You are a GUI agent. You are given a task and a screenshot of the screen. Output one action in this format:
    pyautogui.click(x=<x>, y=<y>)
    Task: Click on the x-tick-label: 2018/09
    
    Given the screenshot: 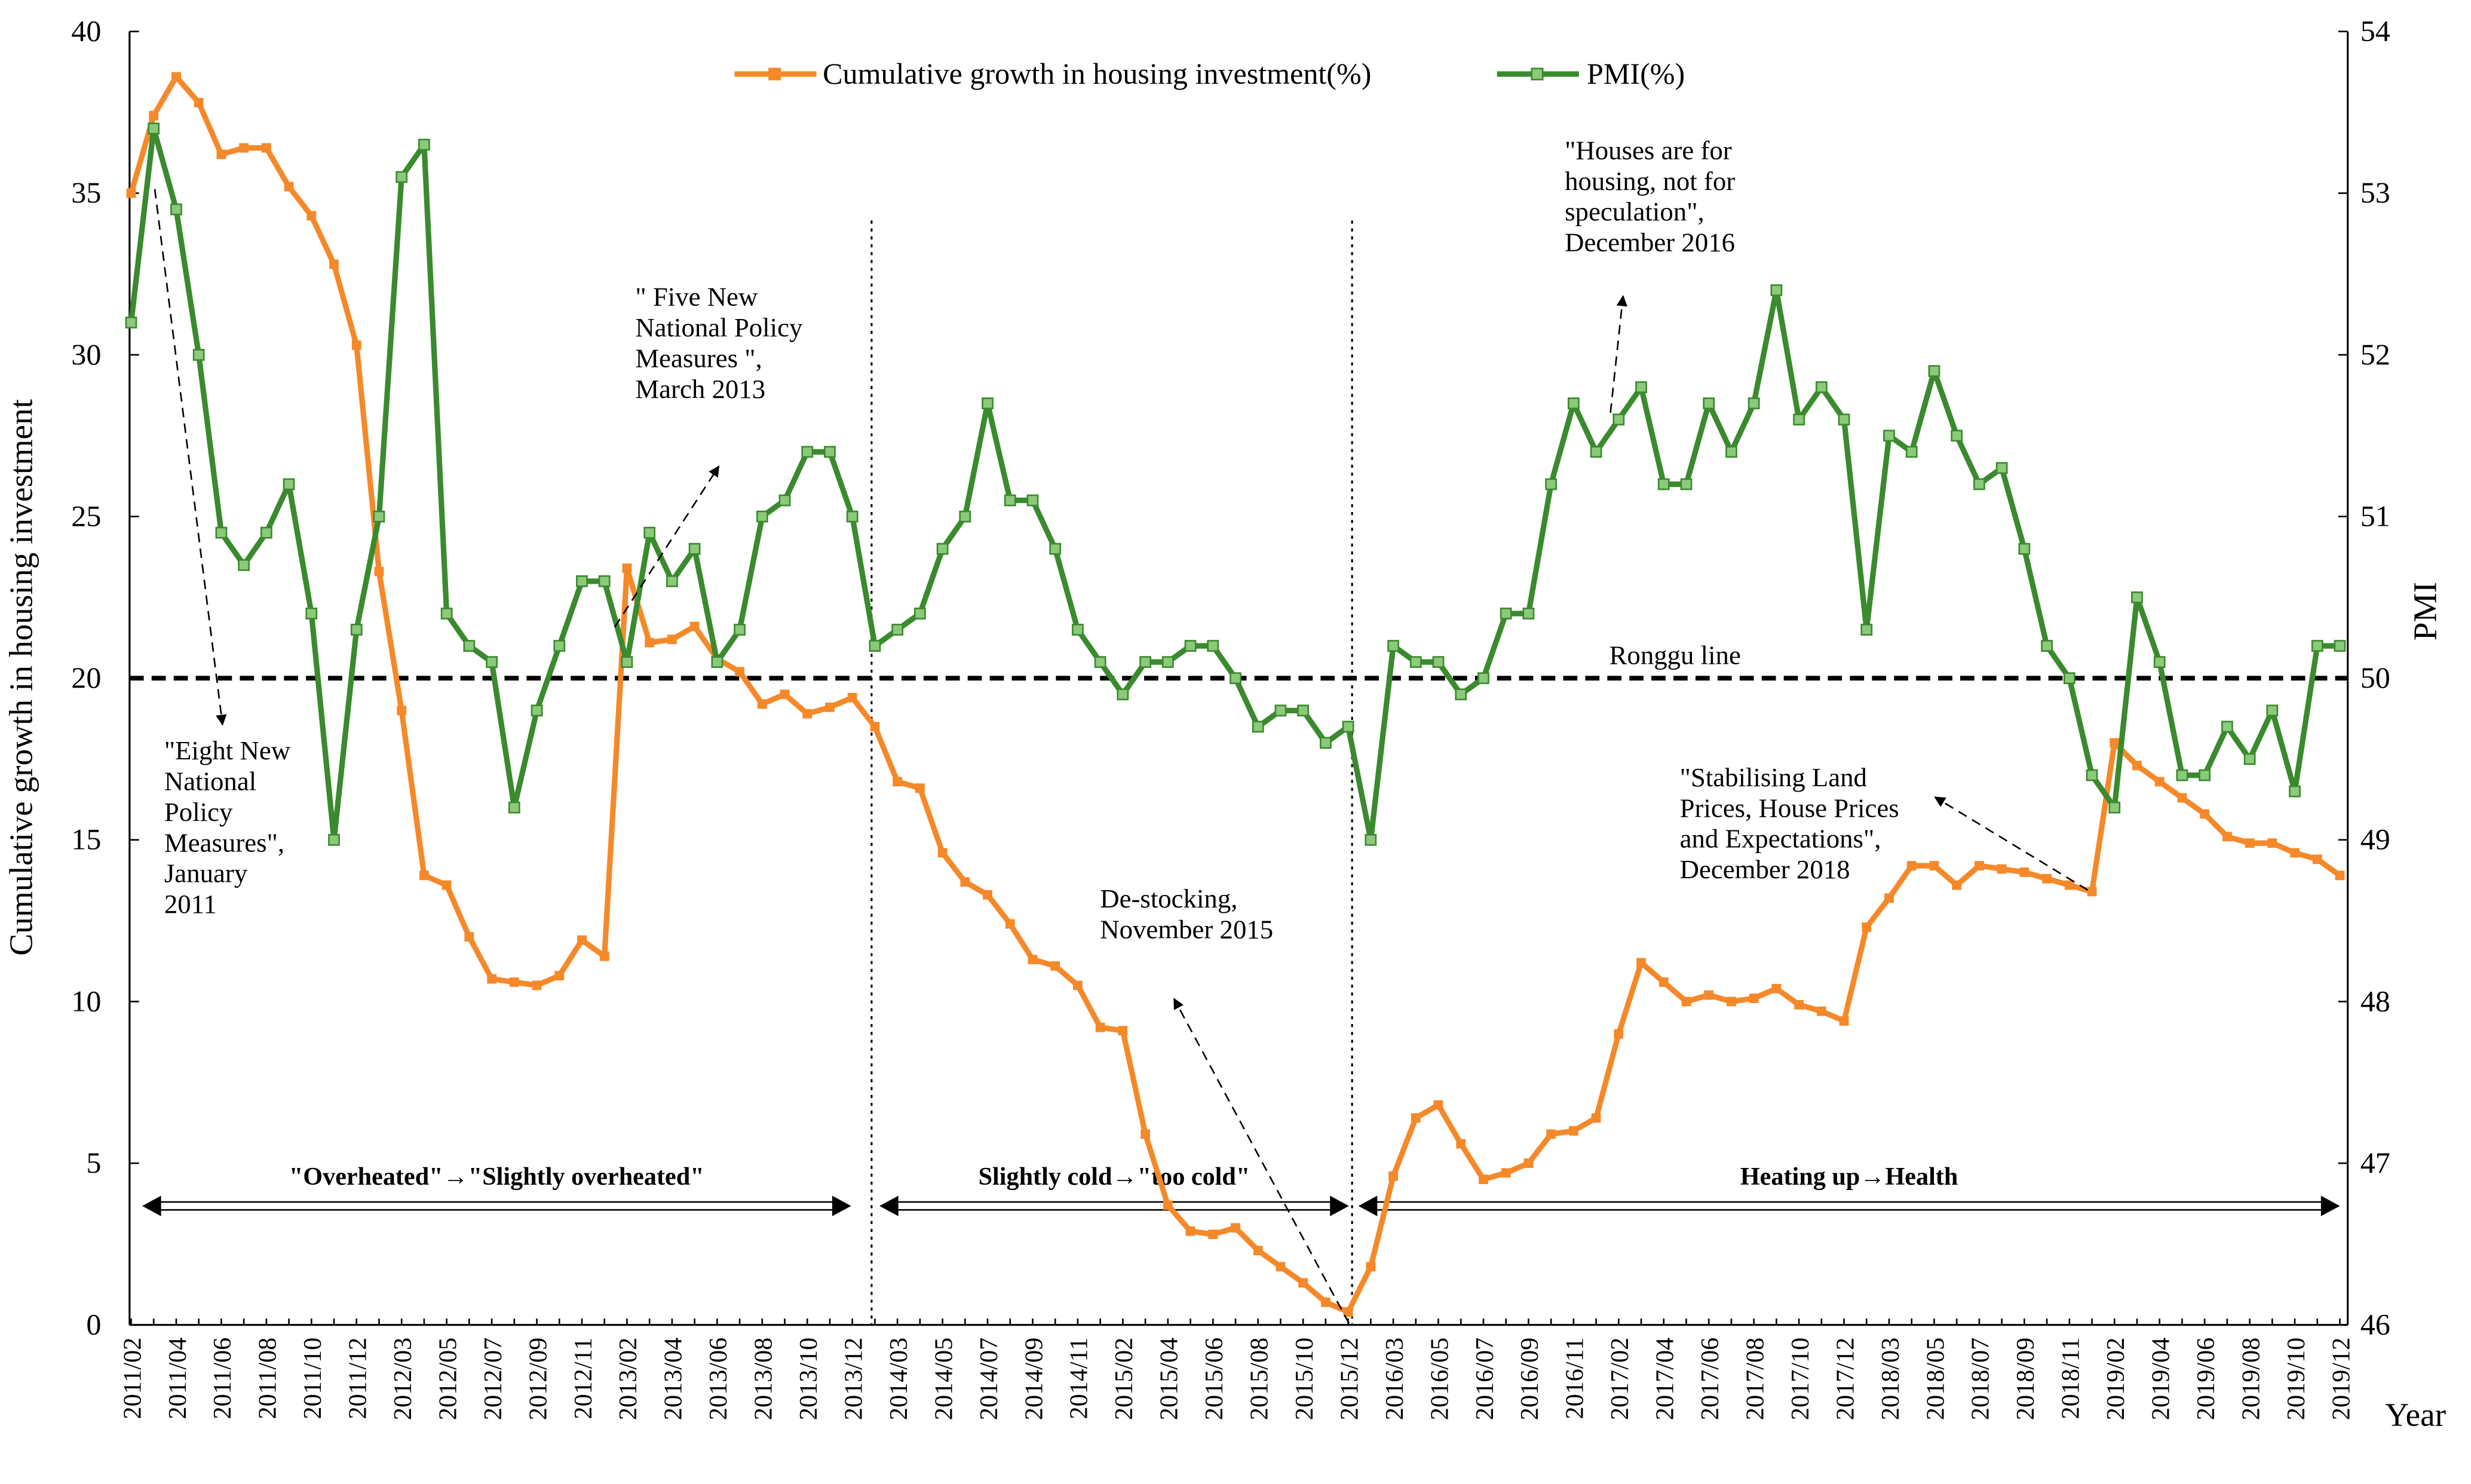 What is the action you would take?
    pyautogui.click(x=2026, y=1379)
    